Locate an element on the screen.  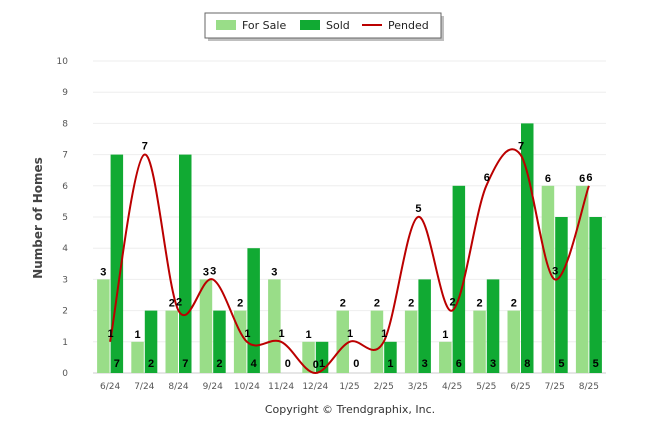
label-pended: 2 is located at coordinates (453, 303).